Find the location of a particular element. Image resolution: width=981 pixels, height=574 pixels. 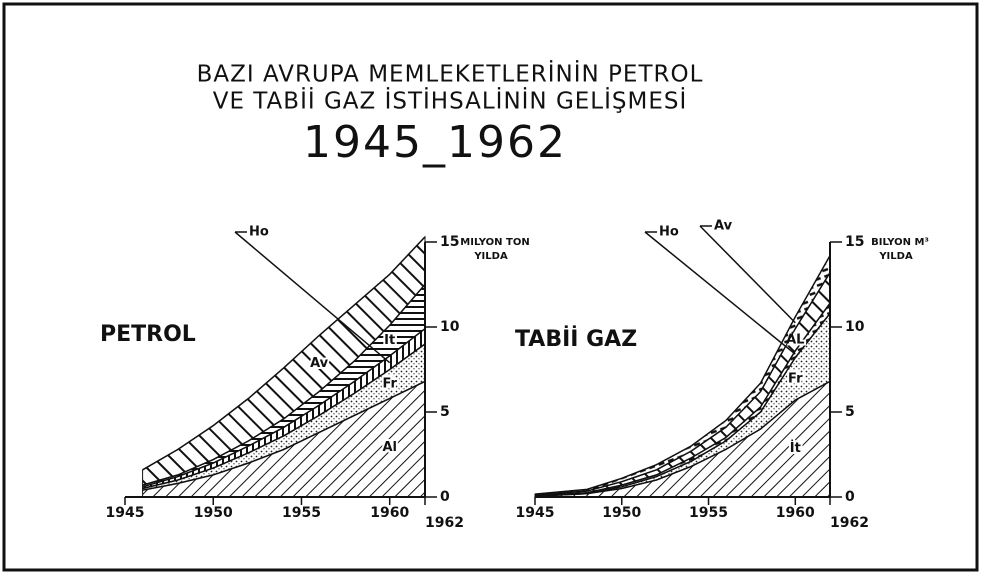

y-axis-label: BILYON M³ is located at coordinates (900, 242).